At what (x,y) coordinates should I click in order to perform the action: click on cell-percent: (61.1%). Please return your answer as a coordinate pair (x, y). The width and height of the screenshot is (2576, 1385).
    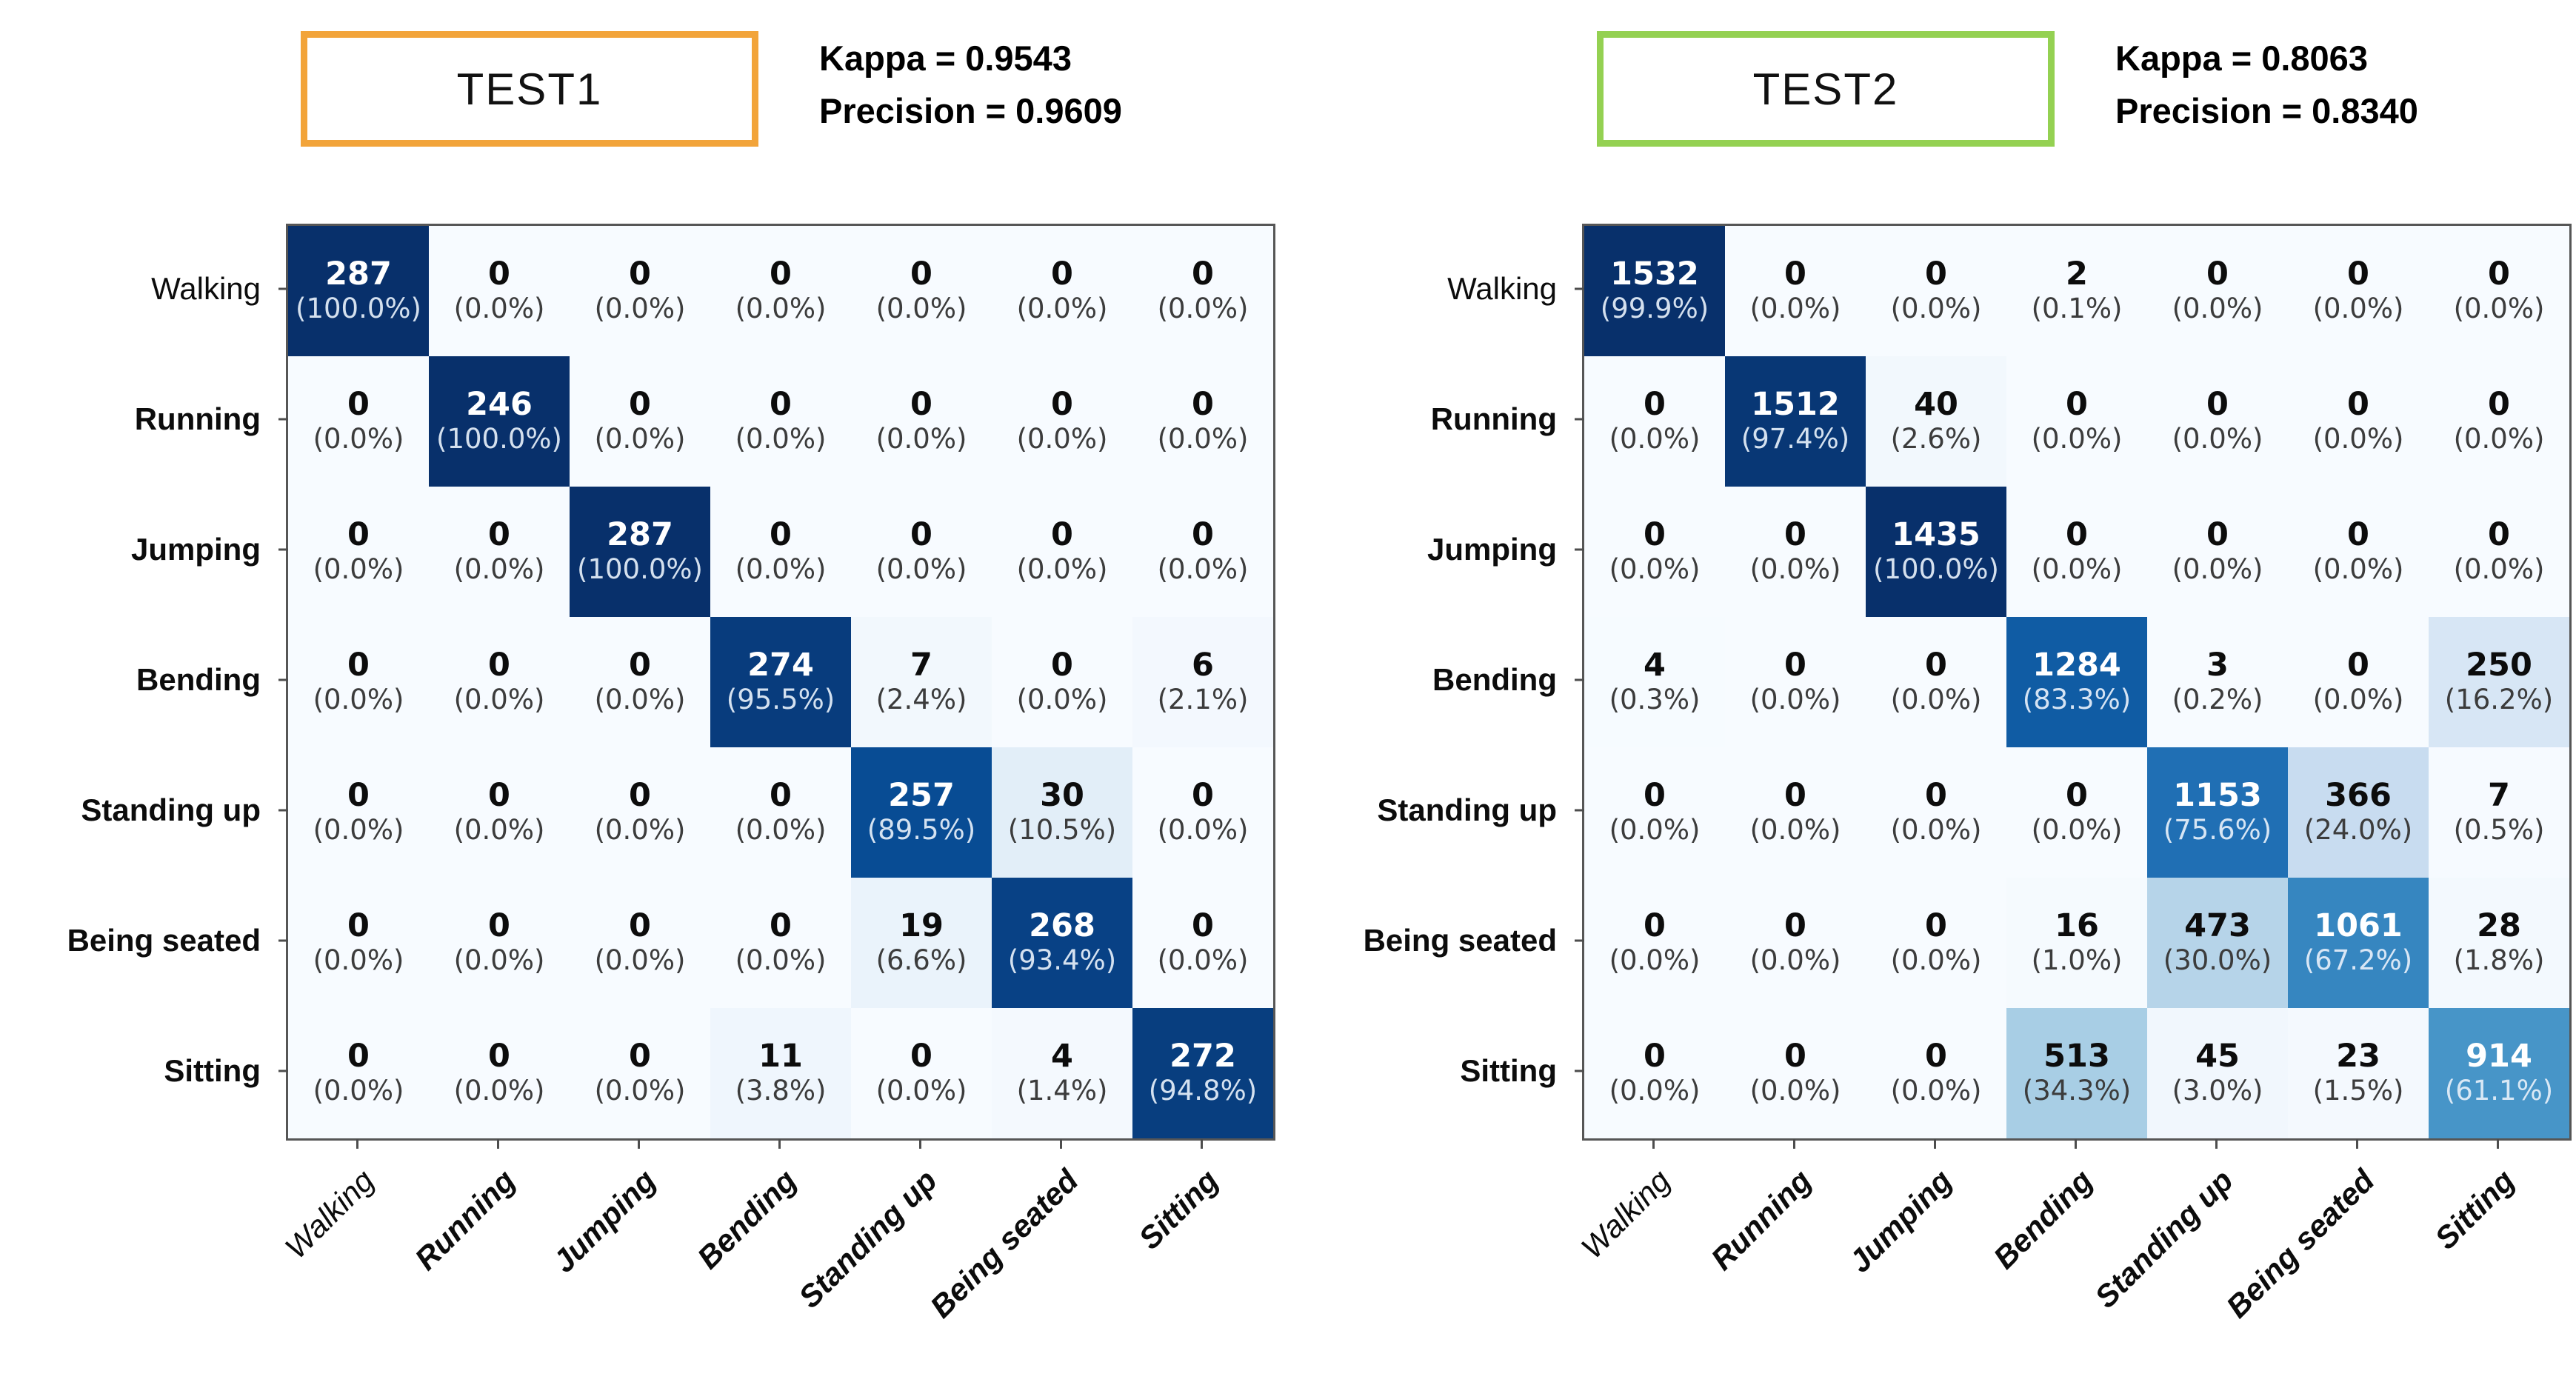
    Looking at the image, I should click on (2499, 1090).